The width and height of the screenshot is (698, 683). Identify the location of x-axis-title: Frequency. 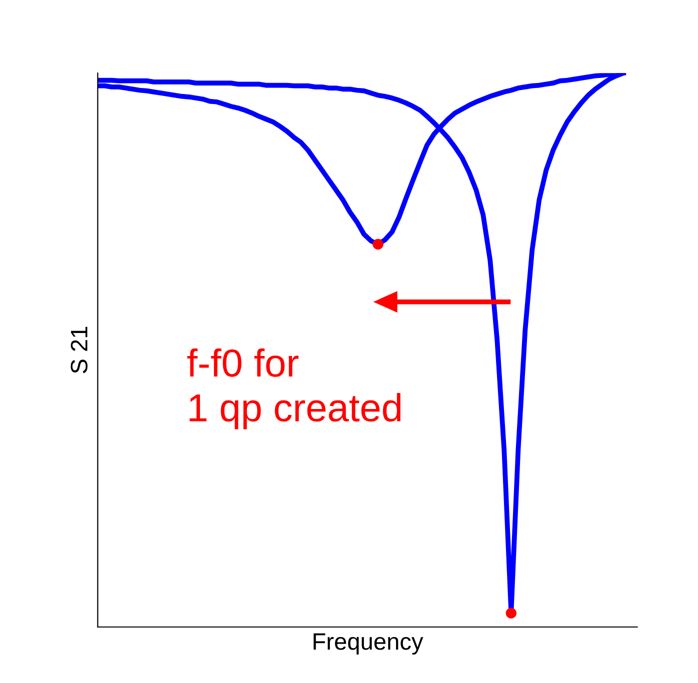
(369, 644).